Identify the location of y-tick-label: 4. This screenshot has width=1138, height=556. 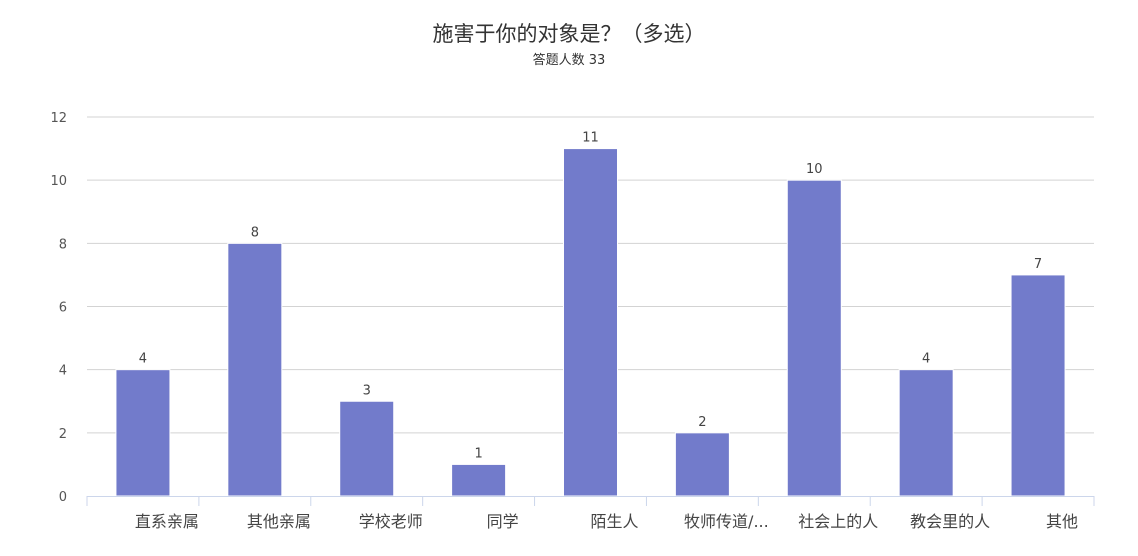
(63, 371).